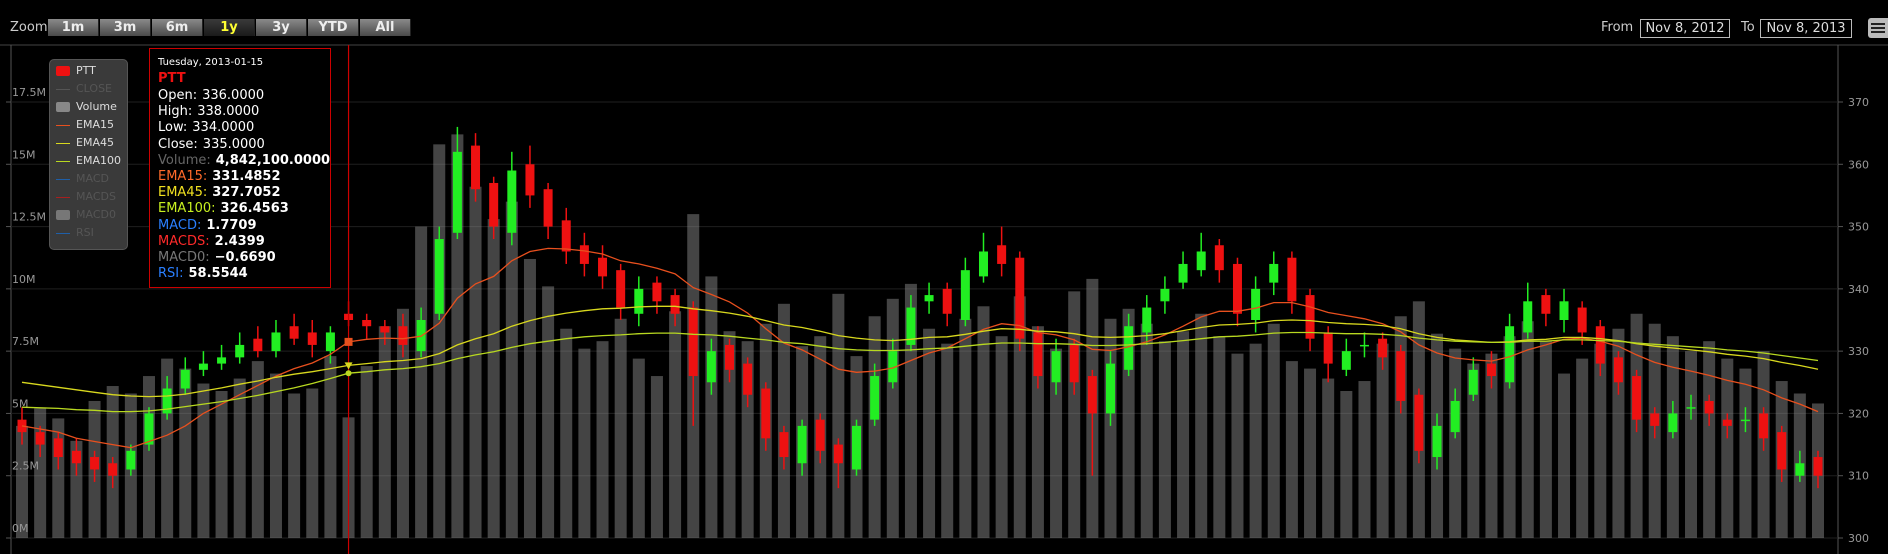  What do you see at coordinates (85, 125) in the screenshot?
I see `legend-item: EMA15` at bounding box center [85, 125].